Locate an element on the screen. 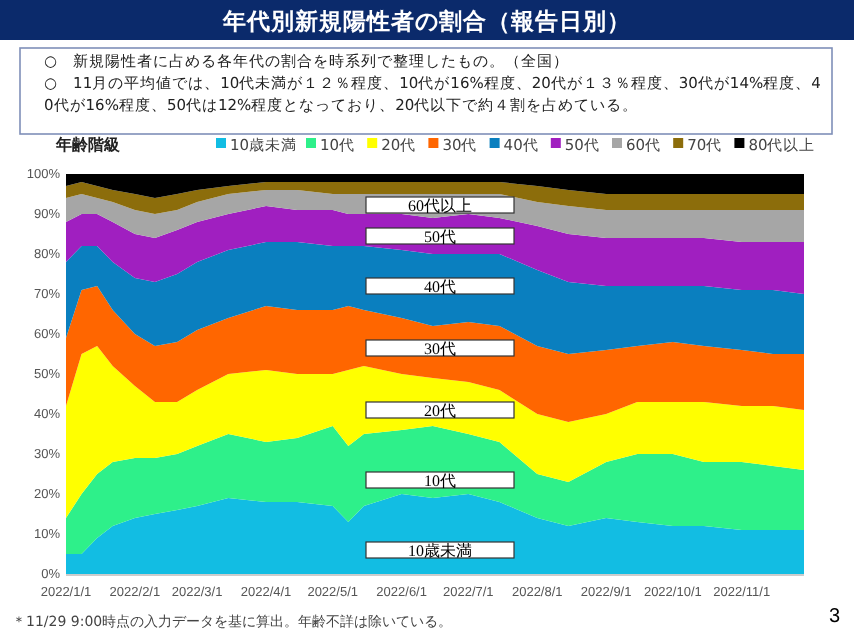  annotation: 50代 is located at coordinates (440, 236).